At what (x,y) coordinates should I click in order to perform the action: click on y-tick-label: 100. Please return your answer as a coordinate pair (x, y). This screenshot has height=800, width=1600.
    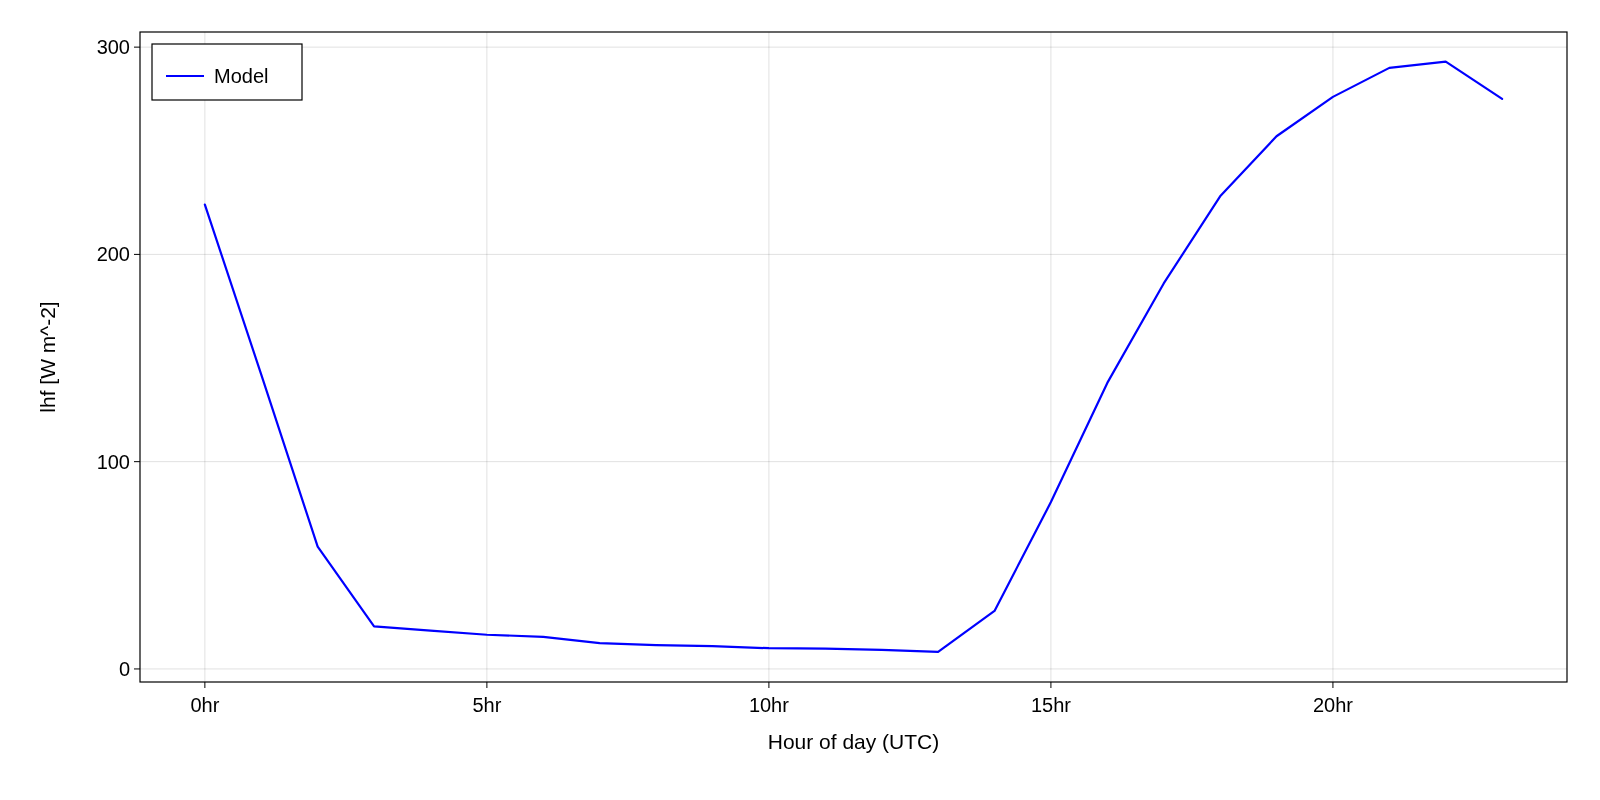
    Looking at the image, I should click on (113, 461).